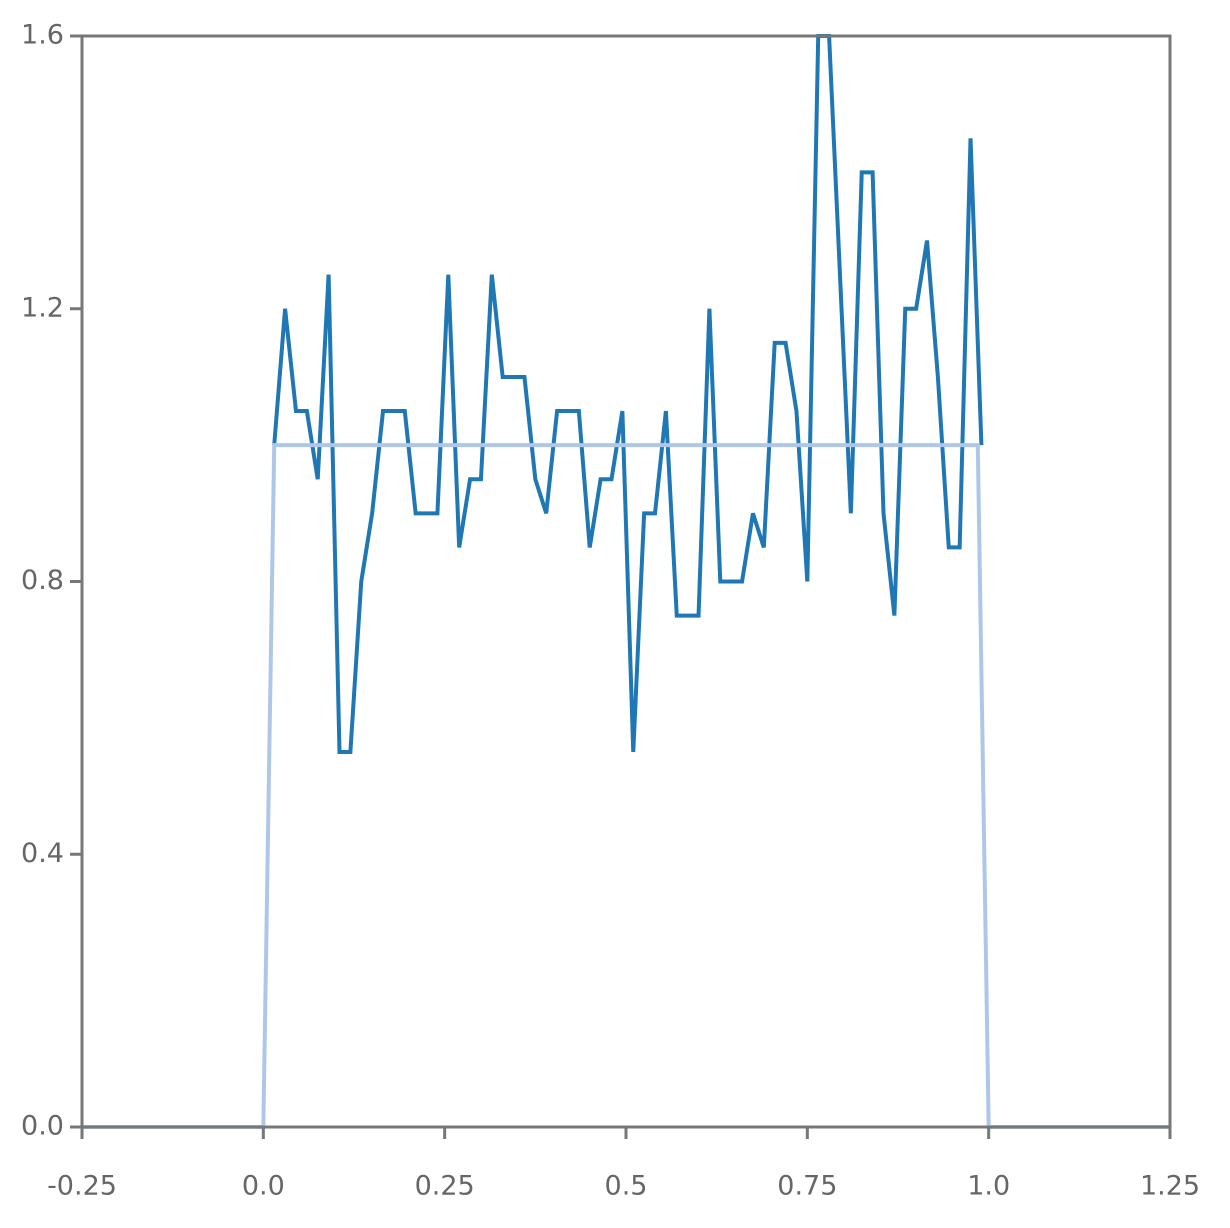 This screenshot has height=1228, width=1230. Describe the element at coordinates (42, 35) in the screenshot. I see `y-tick-label: 1.6` at that location.